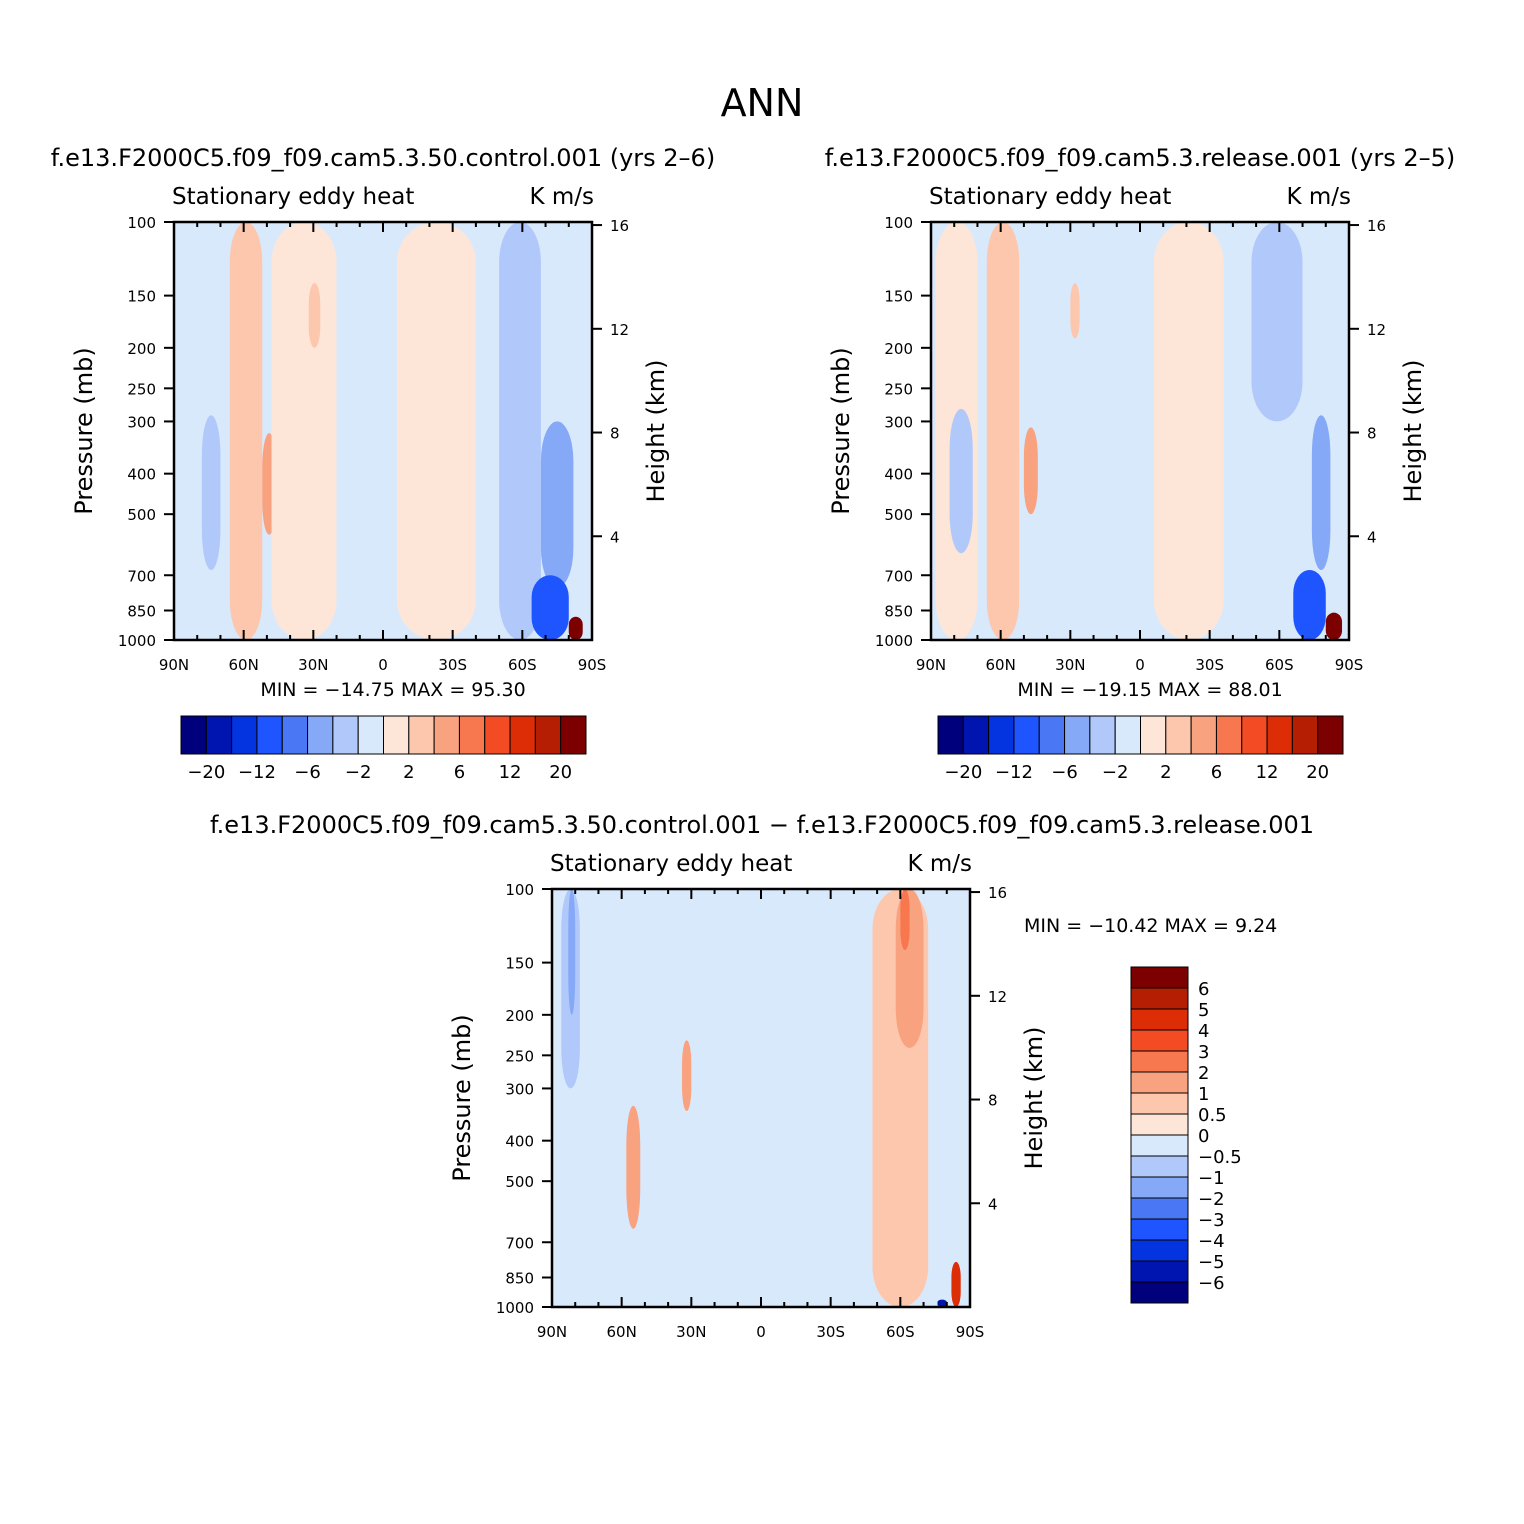 The width and height of the screenshot is (1524, 1524). I want to click on colorbar-label: 0, so click(1203, 1136).